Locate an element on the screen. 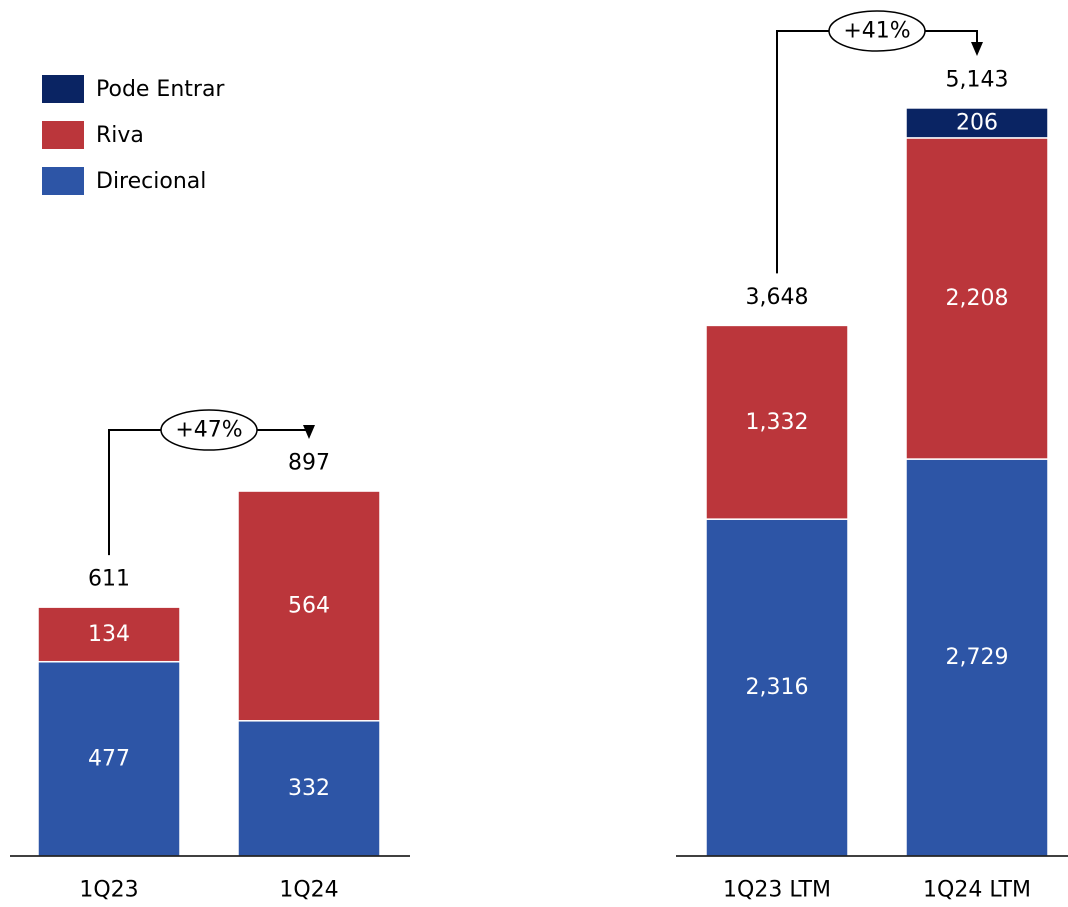 The width and height of the screenshot is (1068, 907). x-tick-label-1q23: 1Q23 is located at coordinates (108, 890).